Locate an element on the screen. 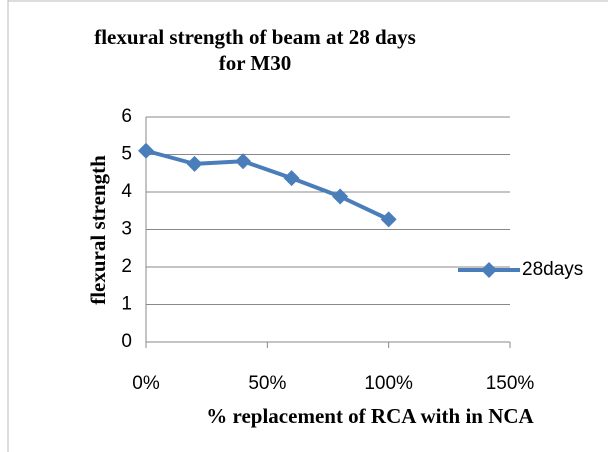 The width and height of the screenshot is (608, 452). legend-marker is located at coordinates (489, 270).